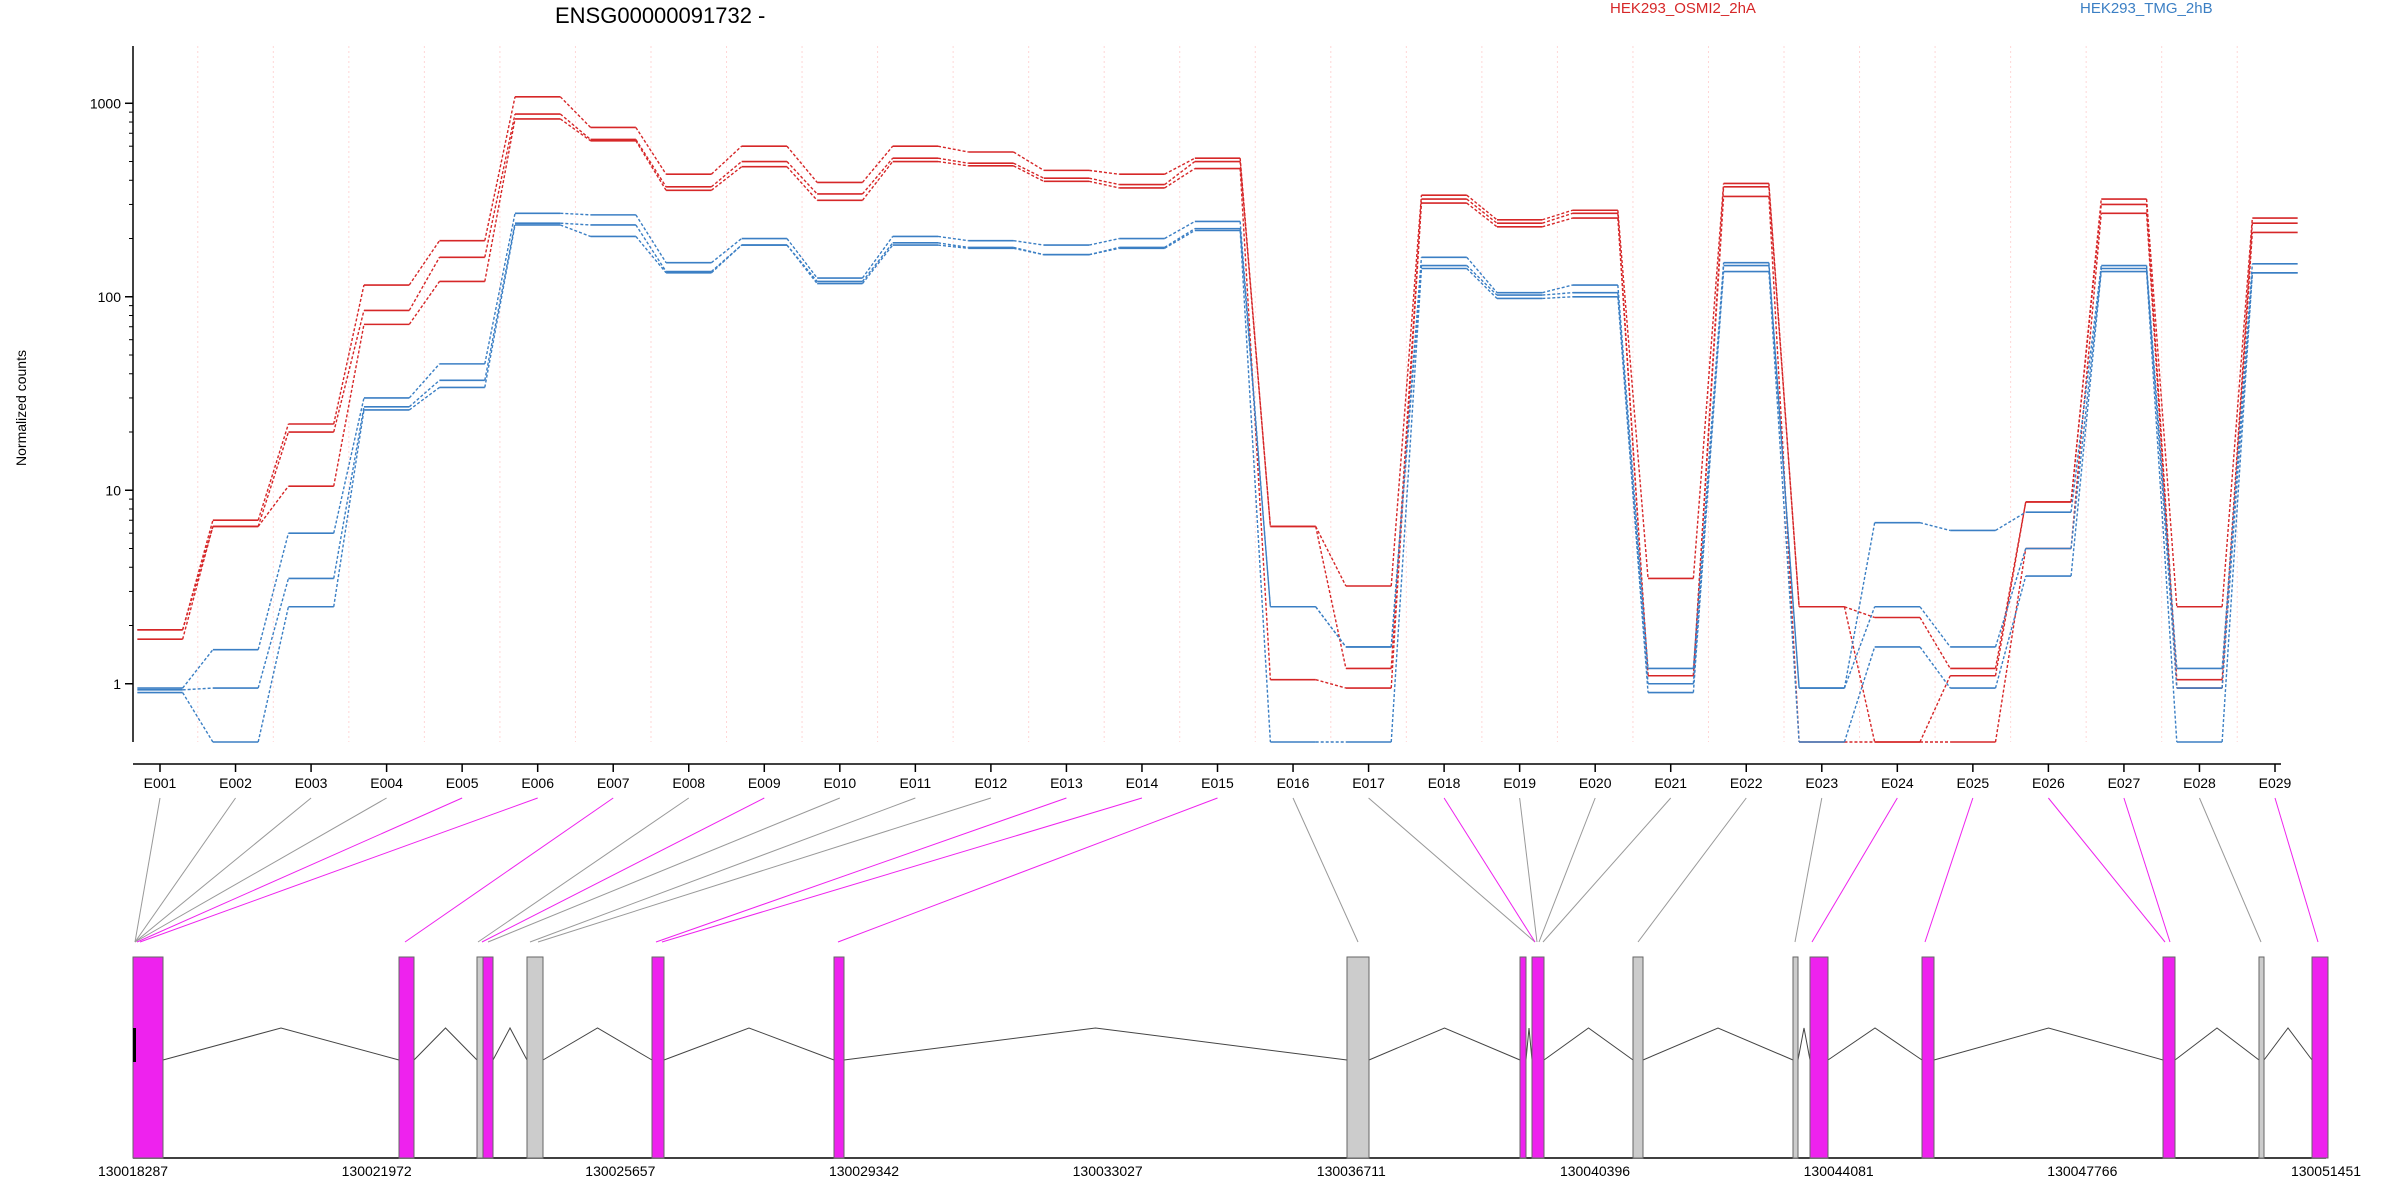  Describe the element at coordinates (864, 1171) in the screenshot. I see `gene-coordinate-label: 130029342` at that location.